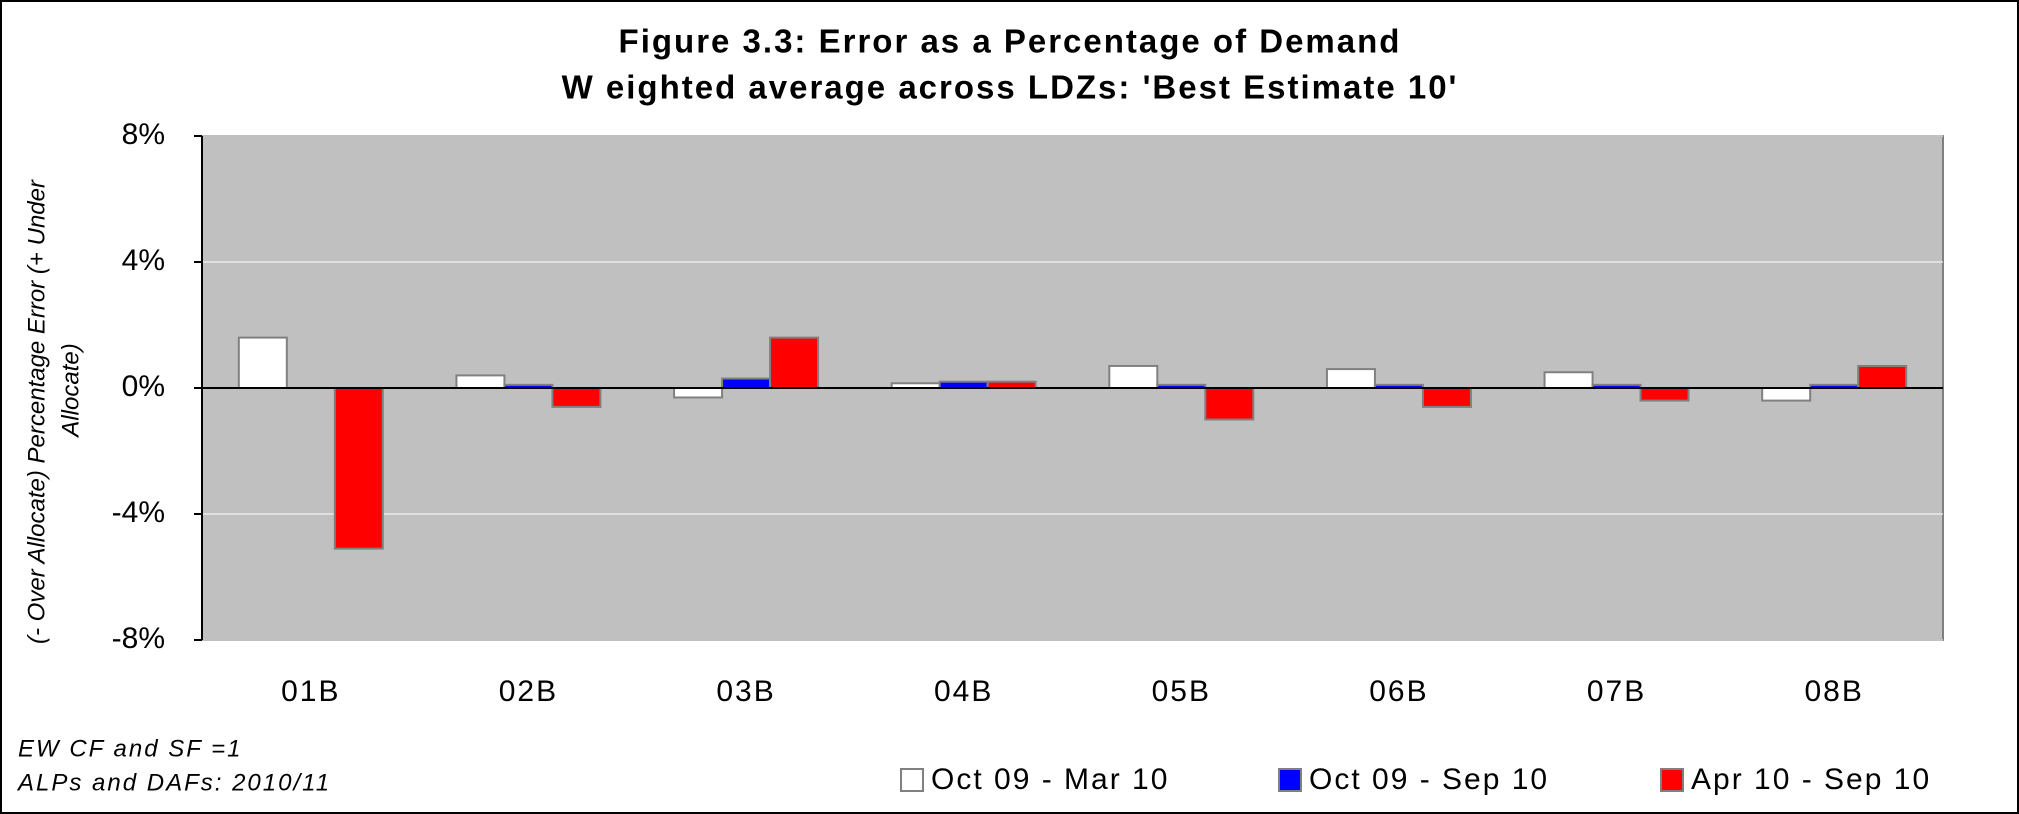 Image resolution: width=2019 pixels, height=814 pixels. I want to click on y-tick-label: 0%, so click(143, 386).